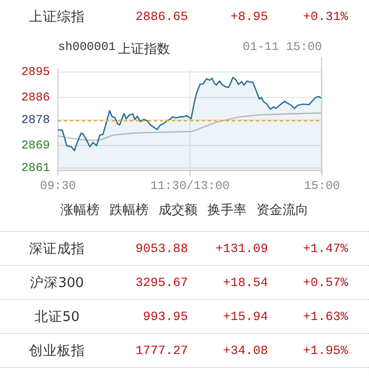  What do you see at coordinates (87, 48) in the screenshot?
I see `text: sh000001` at bounding box center [87, 48].